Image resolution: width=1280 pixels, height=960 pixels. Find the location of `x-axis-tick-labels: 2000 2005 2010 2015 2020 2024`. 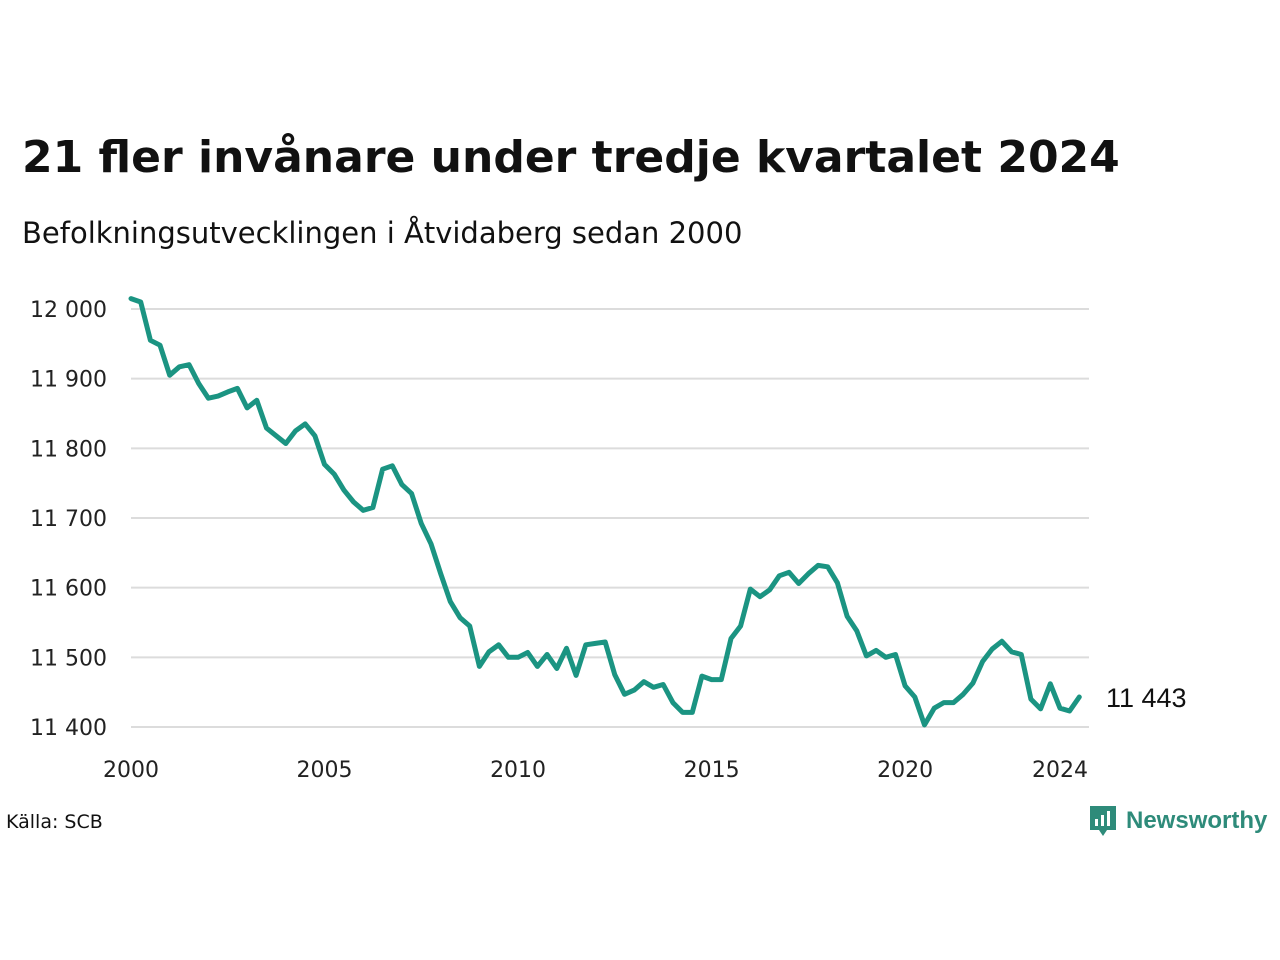

x-axis-tick-labels: 2000 2005 2010 2015 2020 2024 is located at coordinates (595, 770).